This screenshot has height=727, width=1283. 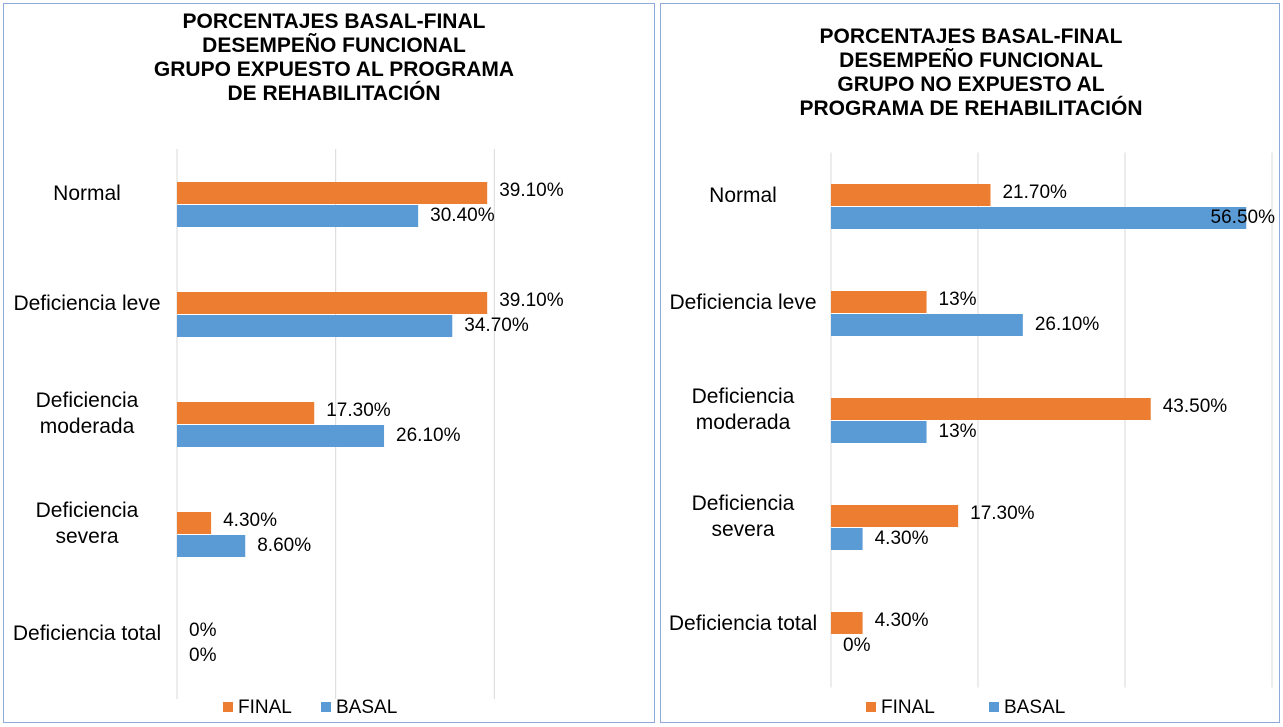 What do you see at coordinates (284, 545) in the screenshot?
I see `value-label: 8.60%` at bounding box center [284, 545].